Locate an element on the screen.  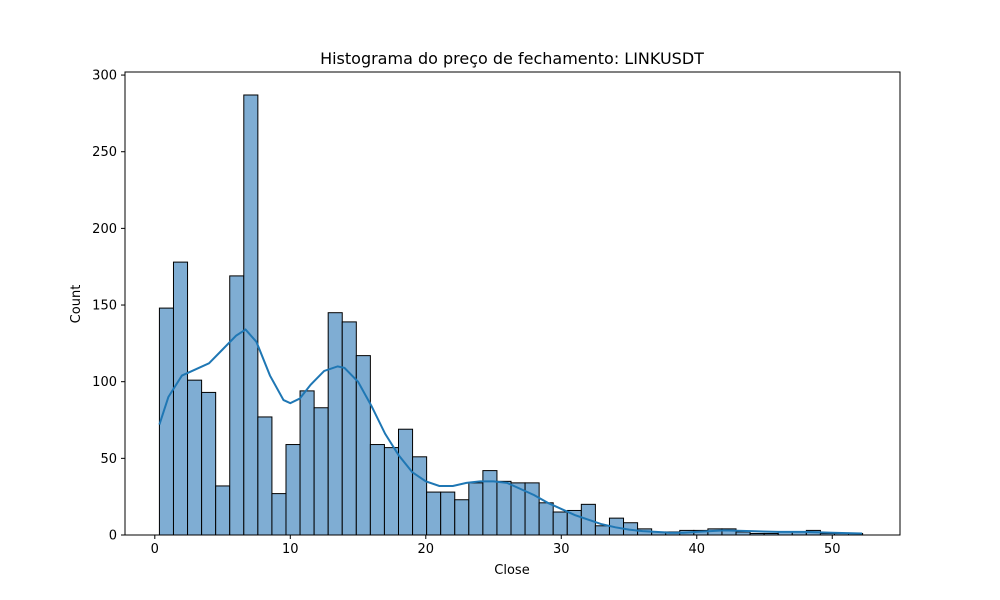
x-tick-label: 20 is located at coordinates (426, 549).